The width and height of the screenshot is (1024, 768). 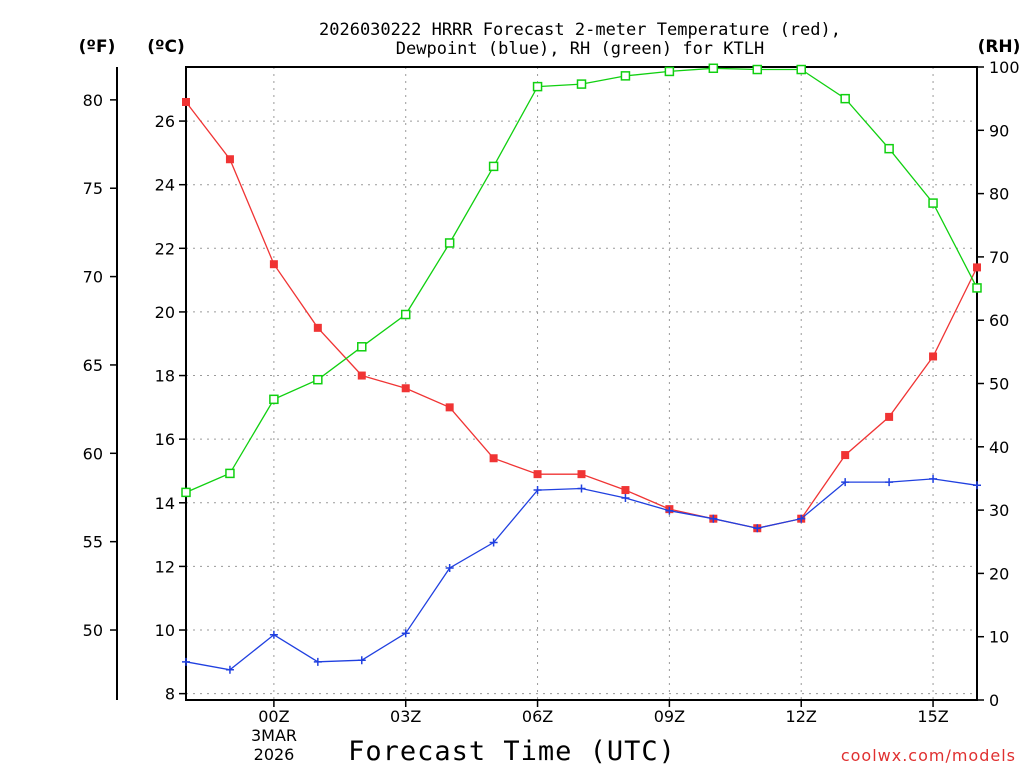 I want to click on celsius-tick-label: 16, so click(x=165, y=439).